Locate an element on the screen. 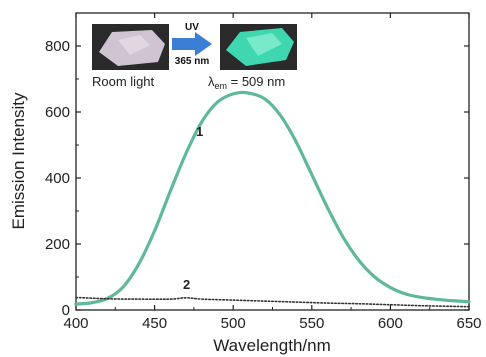 The image size is (486, 357). series-2-label: 2 is located at coordinates (186, 284).